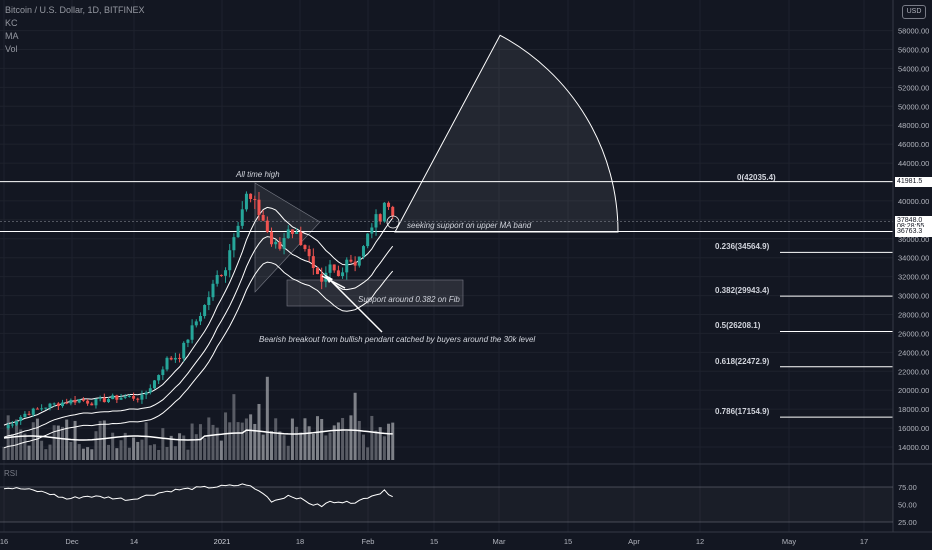 This screenshot has height=550, width=932. What do you see at coordinates (446, 504) in the screenshot?
I see `rsi-band` at bounding box center [446, 504].